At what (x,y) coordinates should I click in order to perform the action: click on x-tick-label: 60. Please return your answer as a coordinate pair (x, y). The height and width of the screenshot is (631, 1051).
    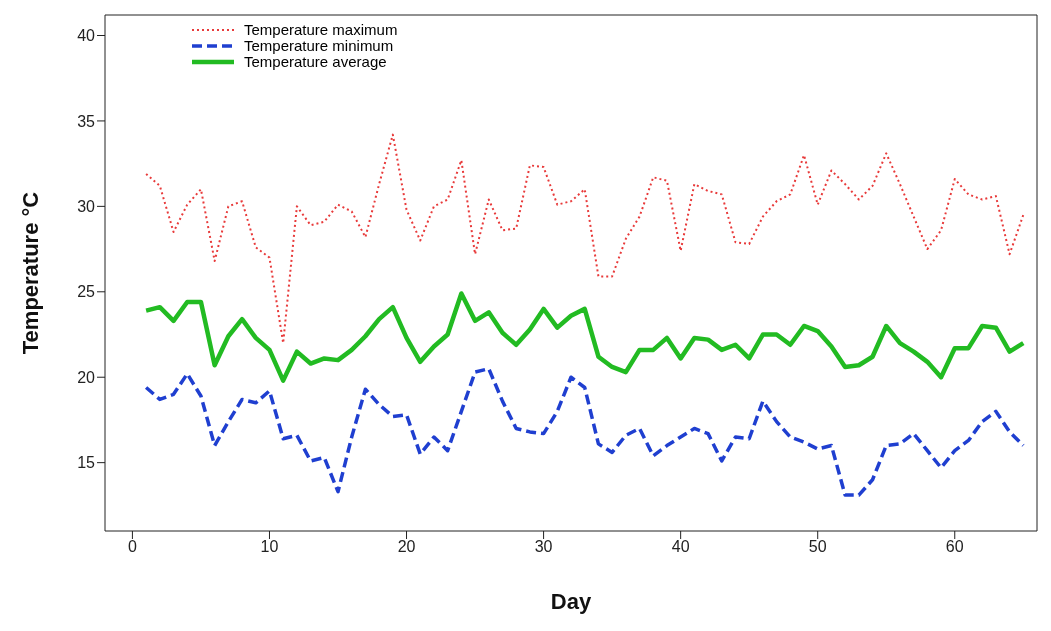
    Looking at the image, I should click on (954, 547).